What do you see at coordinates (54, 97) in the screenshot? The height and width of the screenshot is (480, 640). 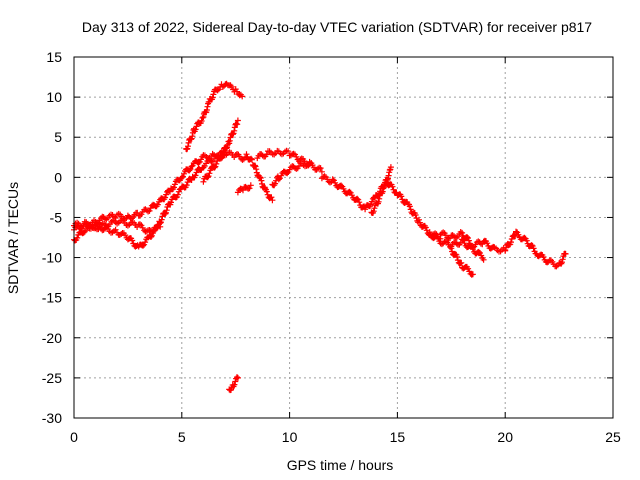 I see `y-tick-label: 10` at bounding box center [54, 97].